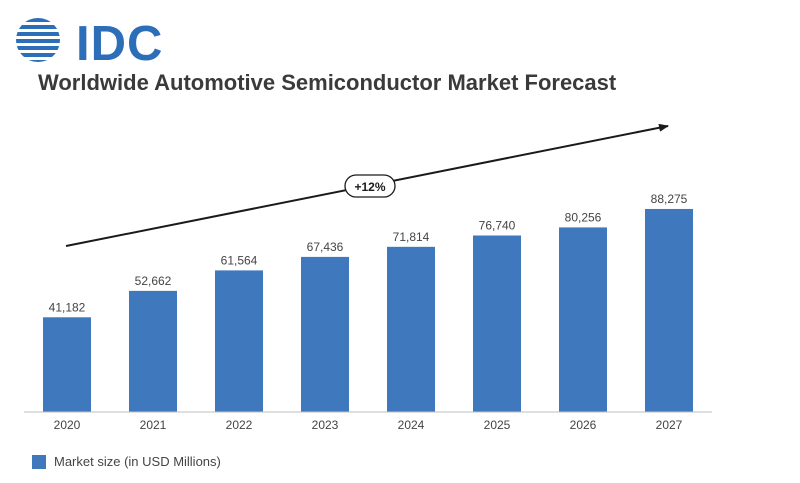 This screenshot has width=800, height=483. Describe the element at coordinates (67, 425) in the screenshot. I see `x-tick-label-2020: 2020` at that location.